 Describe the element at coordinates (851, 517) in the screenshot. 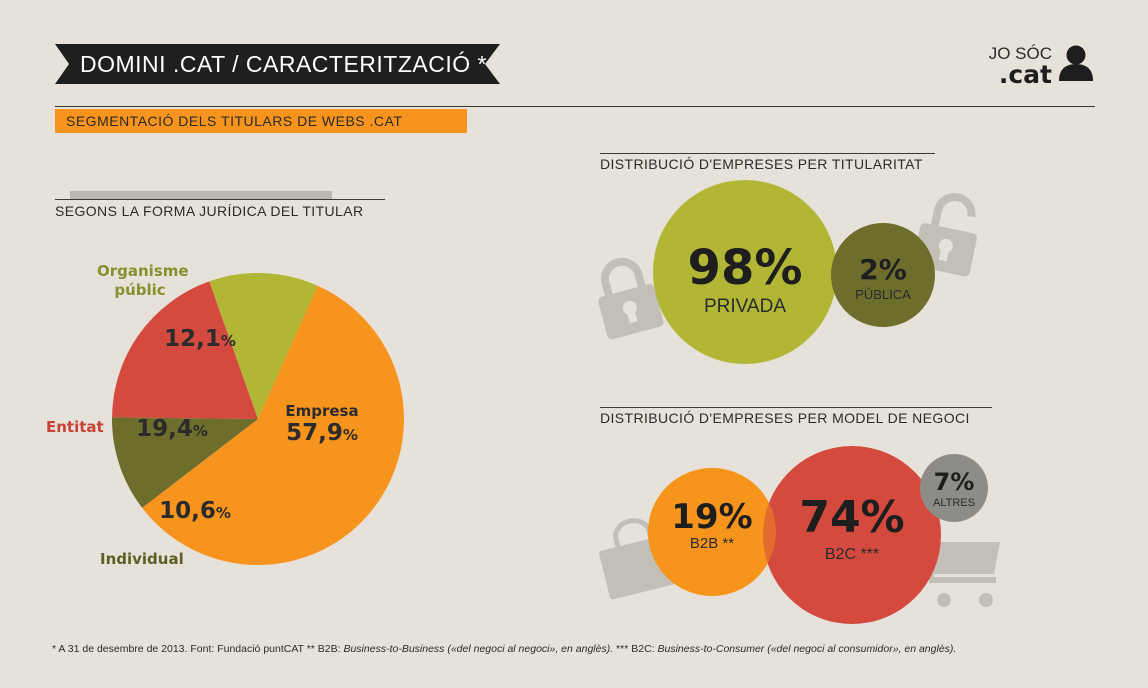

I see `bubble-value-b2c: 74%` at that location.